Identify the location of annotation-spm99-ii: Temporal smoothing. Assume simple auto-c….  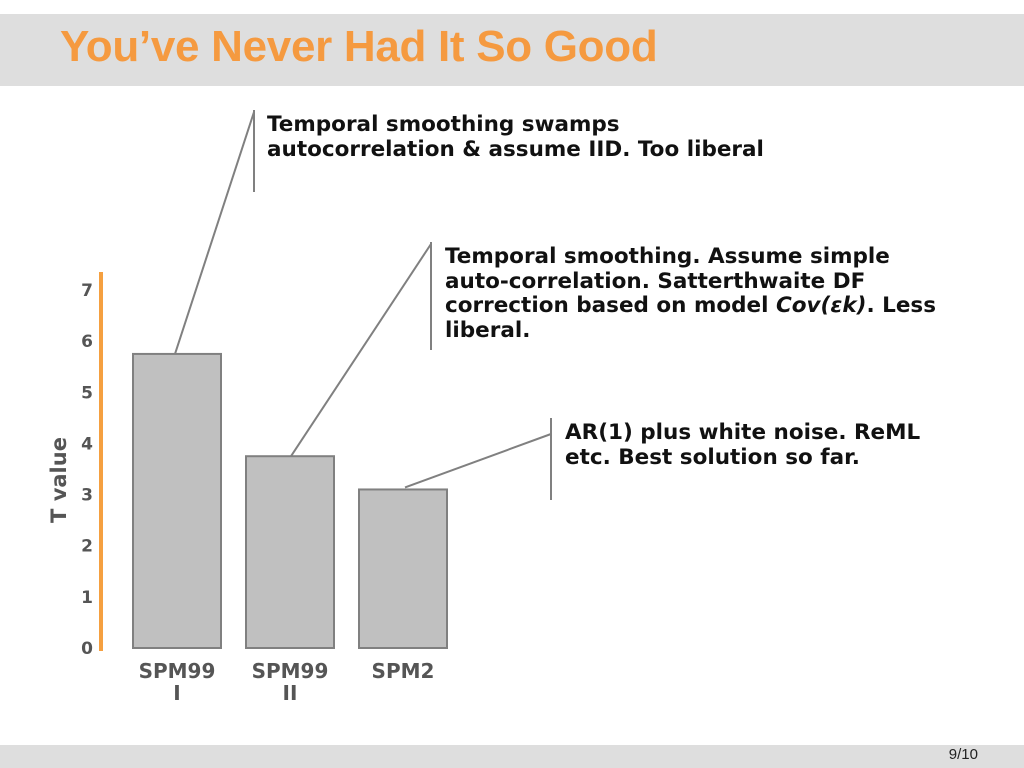
(700, 293).